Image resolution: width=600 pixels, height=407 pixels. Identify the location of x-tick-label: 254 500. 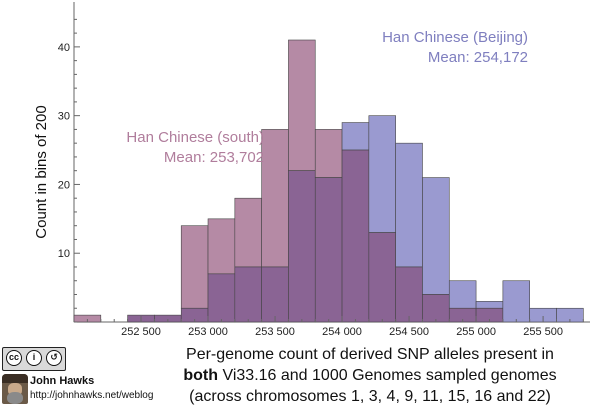
(409, 332).